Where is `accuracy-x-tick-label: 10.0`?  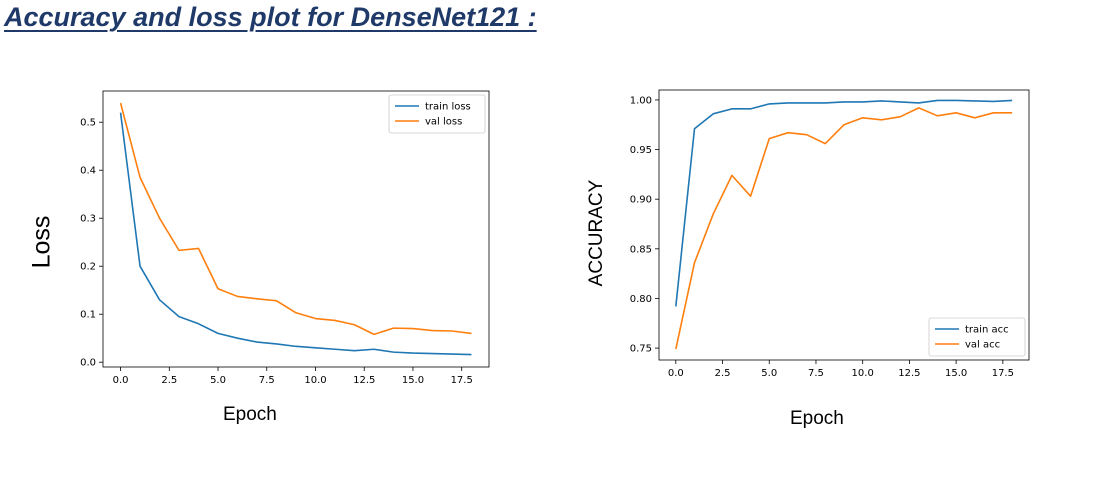
accuracy-x-tick-label: 10.0 is located at coordinates (863, 373).